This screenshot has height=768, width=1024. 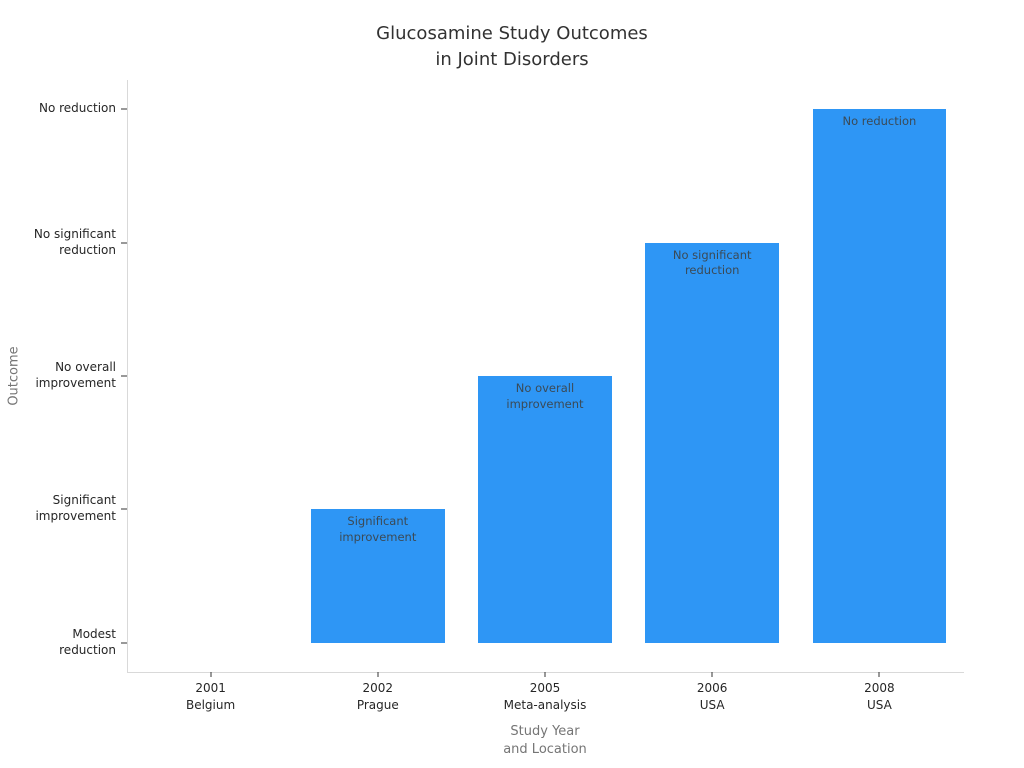 I want to click on bar-label: No overall improvement, so click(x=545, y=396).